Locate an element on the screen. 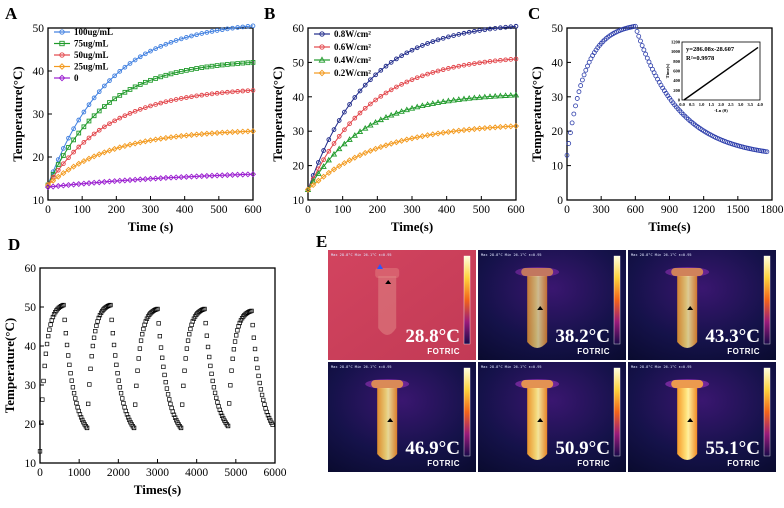  x-tick-label: 0 is located at coordinates (48, 210).